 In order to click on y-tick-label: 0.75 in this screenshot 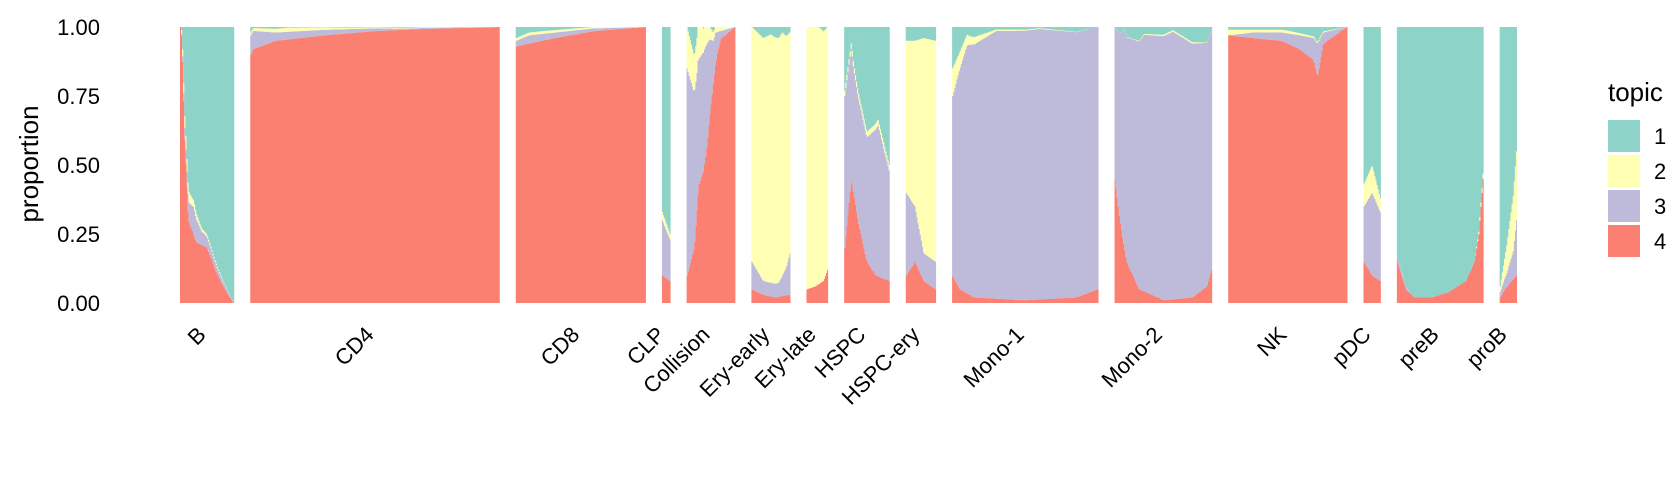, I will do `click(78, 96)`.